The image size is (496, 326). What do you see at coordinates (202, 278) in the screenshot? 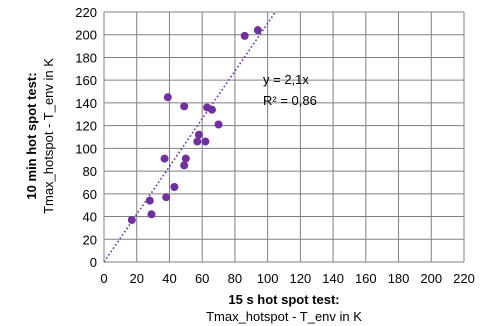
I see `x-tick-label-3: 60` at bounding box center [202, 278].